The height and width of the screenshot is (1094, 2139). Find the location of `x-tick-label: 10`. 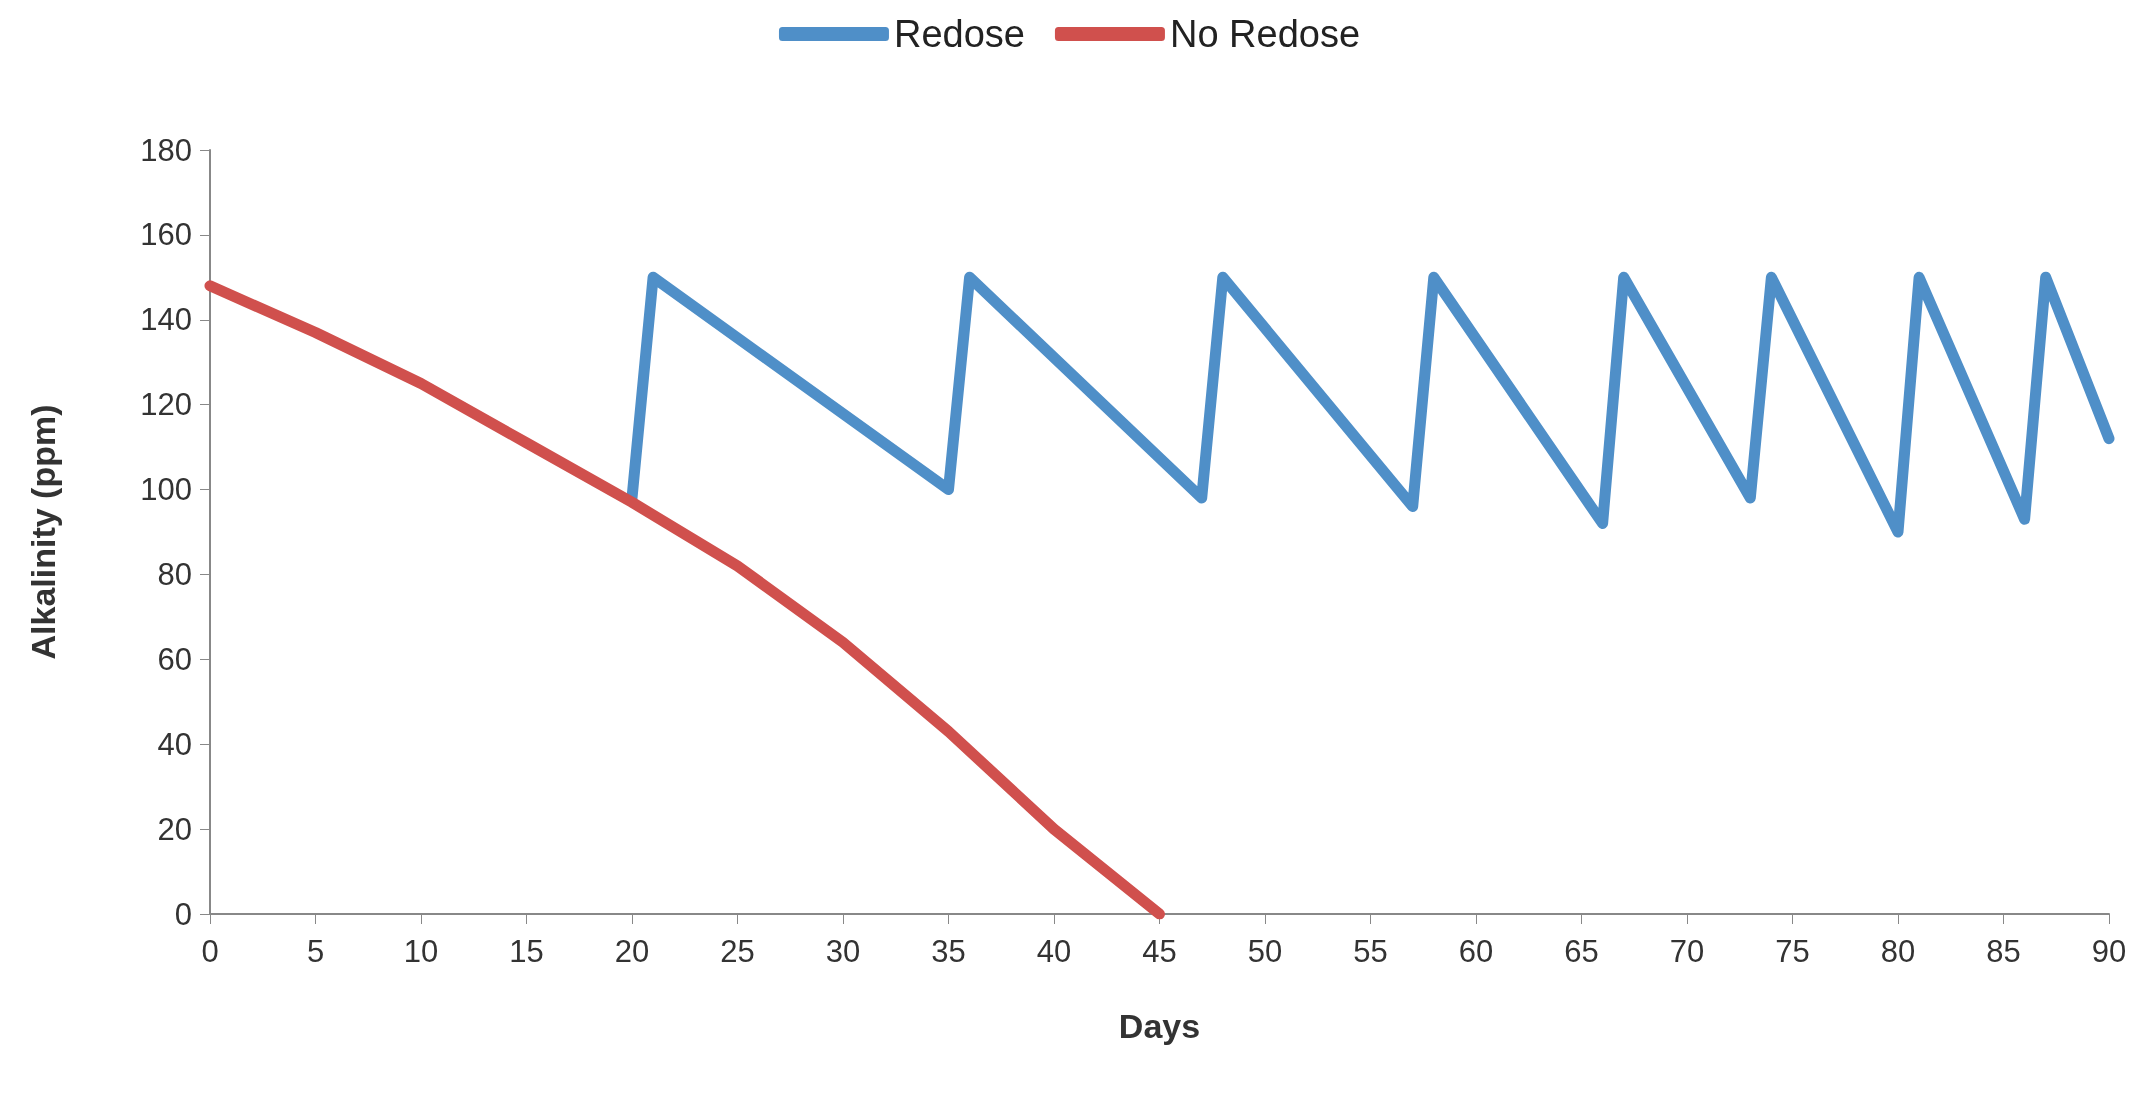

x-tick-label: 10 is located at coordinates (421, 951).